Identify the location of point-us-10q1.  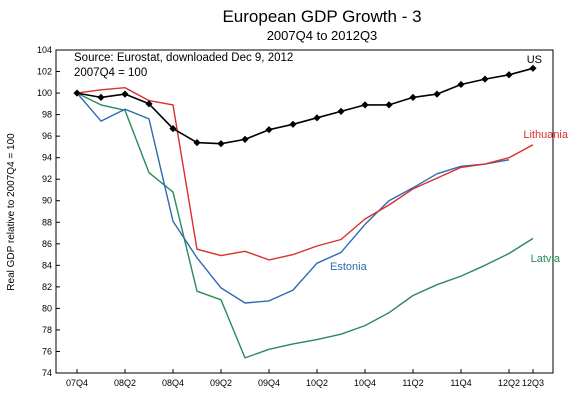
(293, 124).